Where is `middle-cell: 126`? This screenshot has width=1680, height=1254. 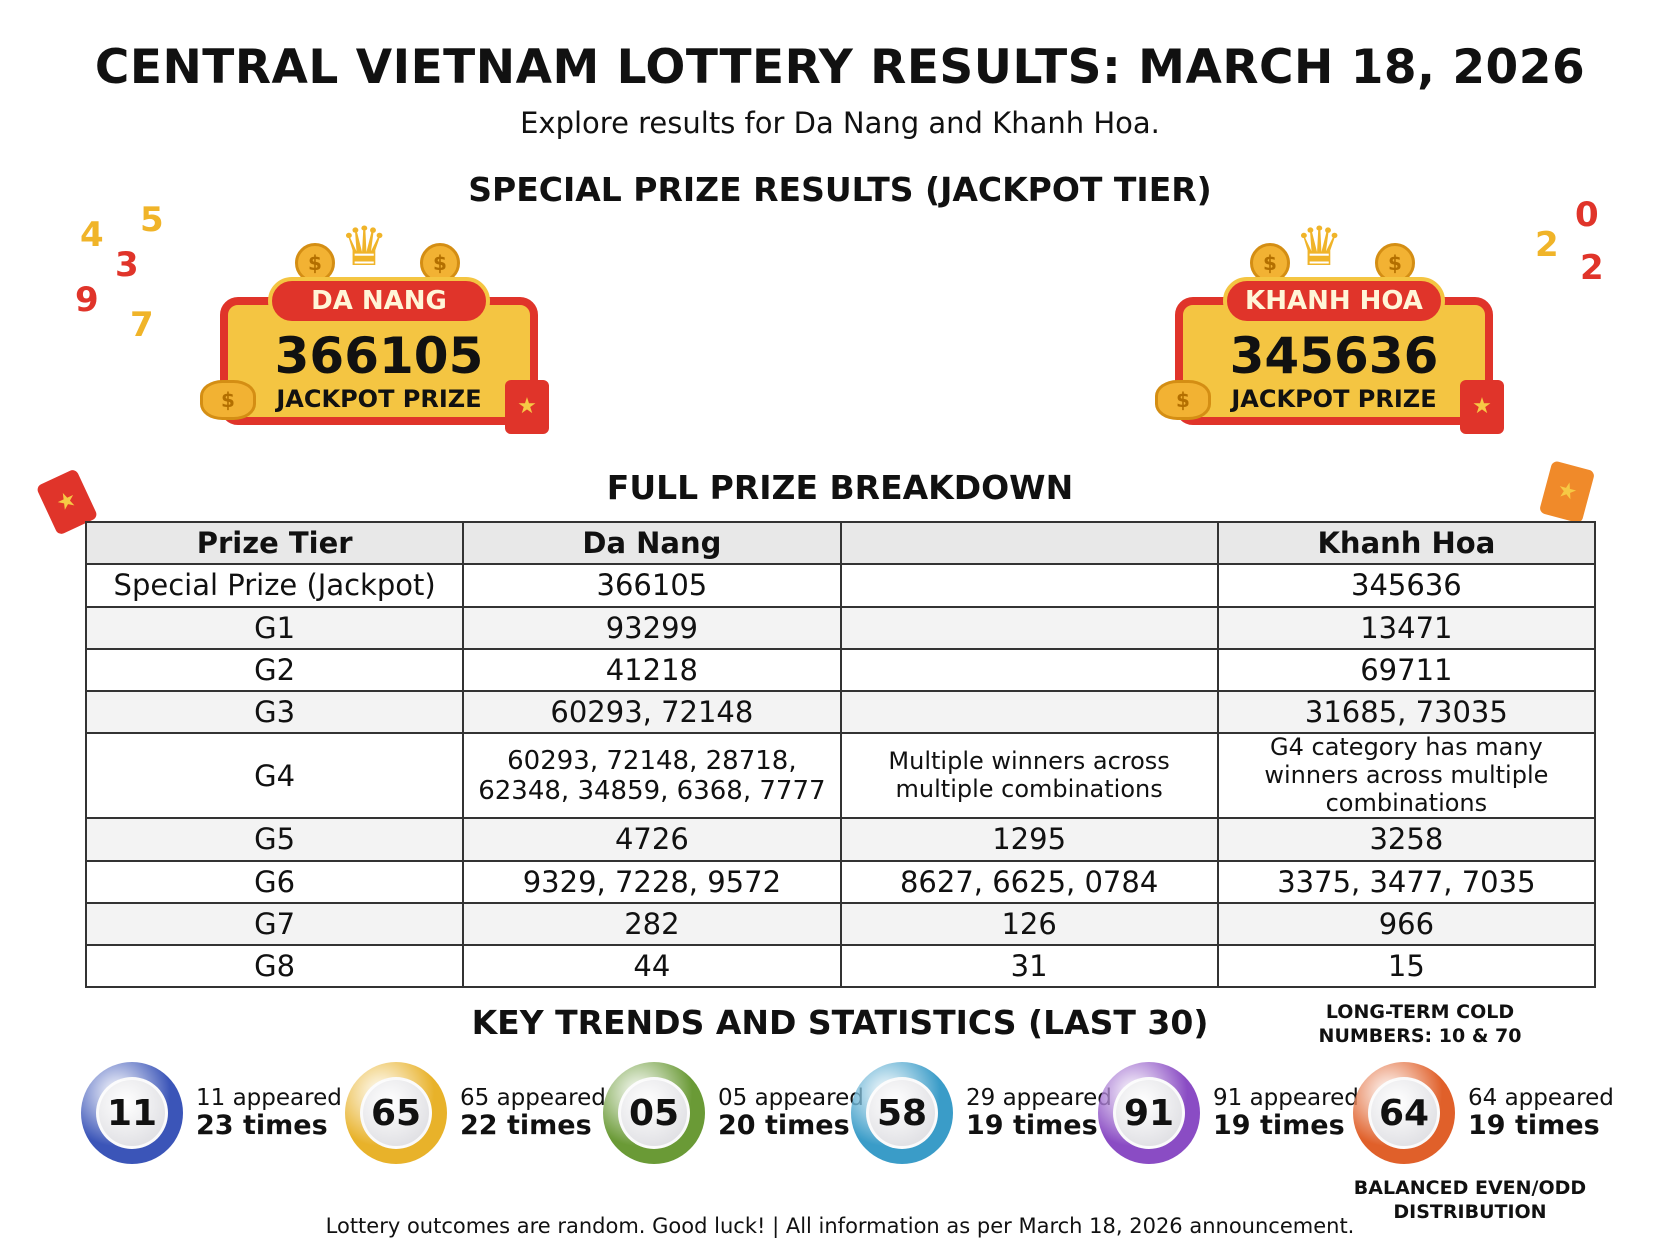 middle-cell: 126 is located at coordinates (1029, 924).